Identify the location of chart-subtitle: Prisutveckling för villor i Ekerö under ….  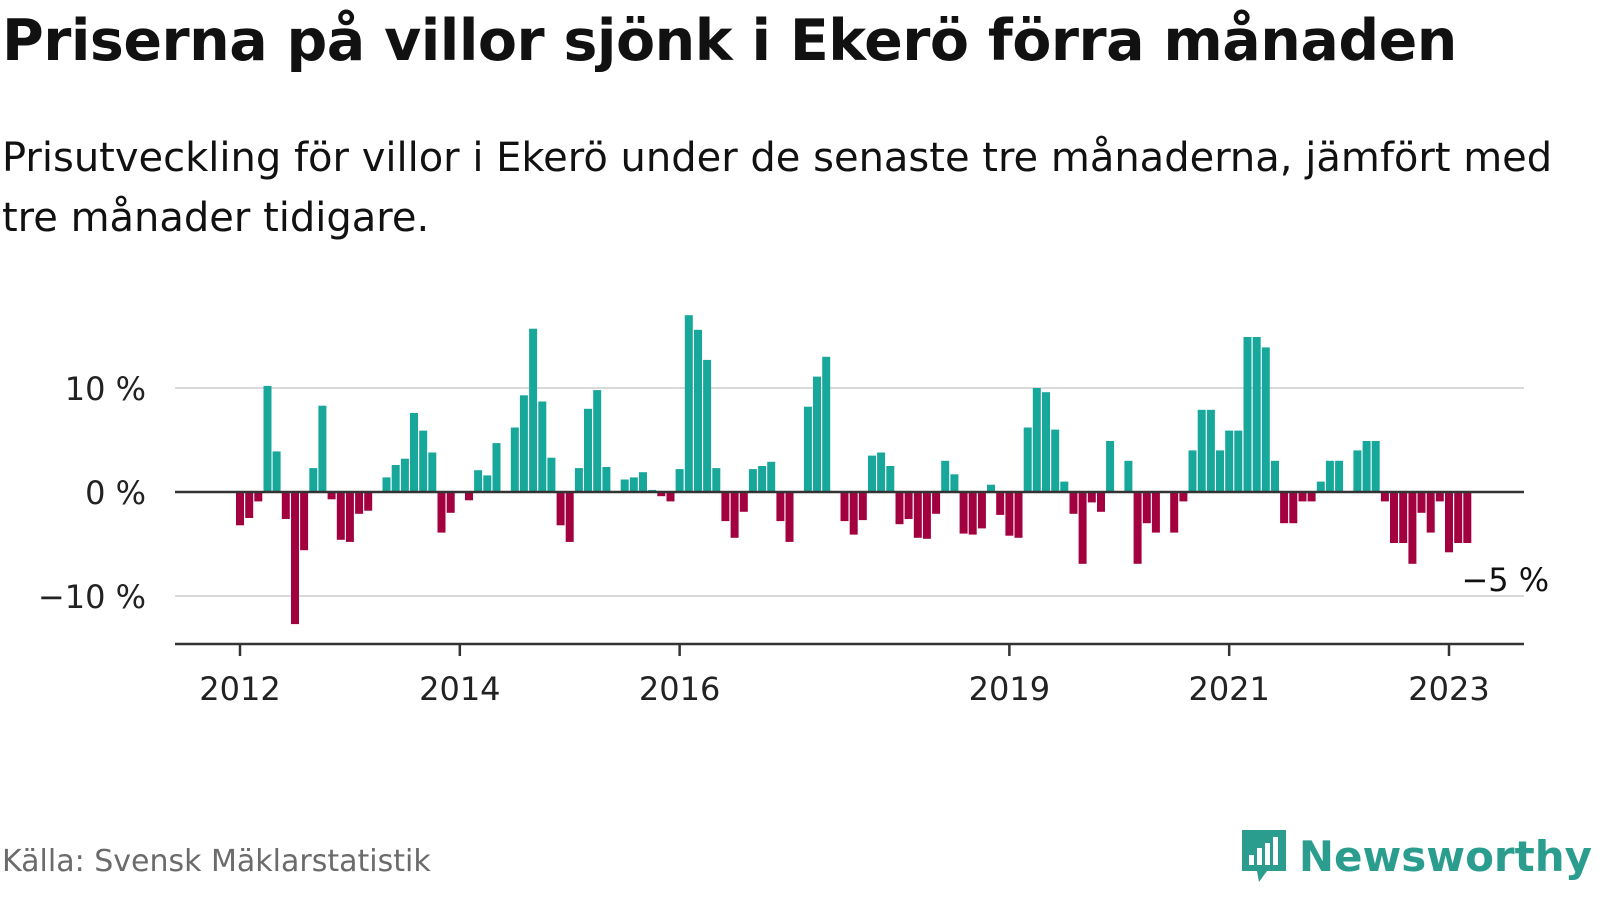
(777, 188).